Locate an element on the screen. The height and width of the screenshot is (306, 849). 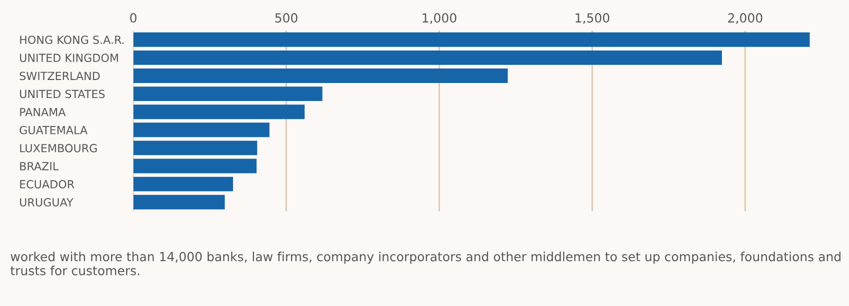
y-tick-label: GUATEMALA is located at coordinates (54, 130).